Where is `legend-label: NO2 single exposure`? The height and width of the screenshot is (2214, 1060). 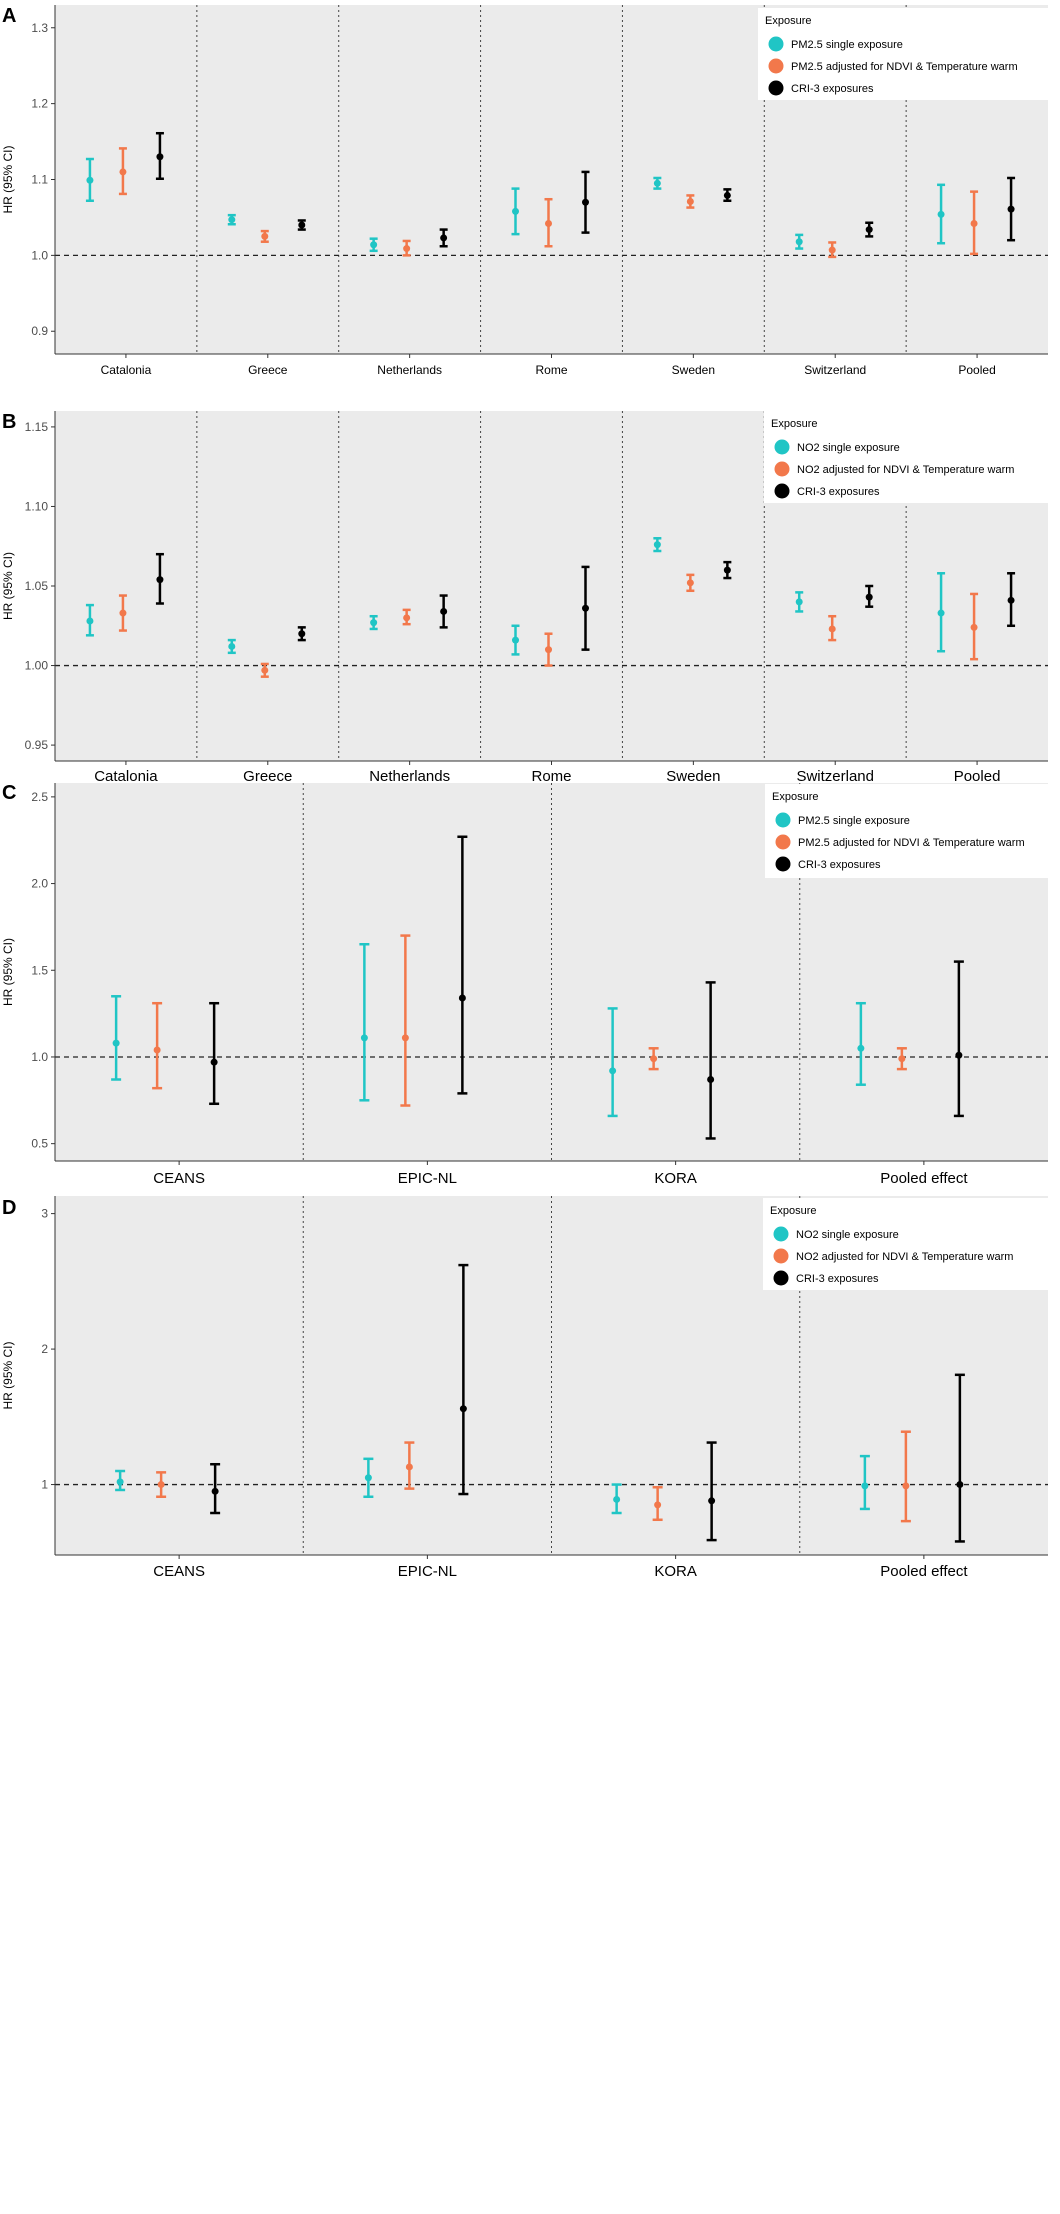 legend-label: NO2 single exposure is located at coordinates (848, 448).